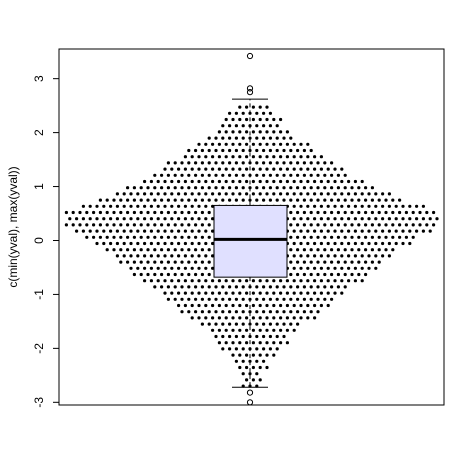 This screenshot has width=474, height=474. What do you see at coordinates (250, 392) in the screenshot?
I see `outlier-point` at bounding box center [250, 392].